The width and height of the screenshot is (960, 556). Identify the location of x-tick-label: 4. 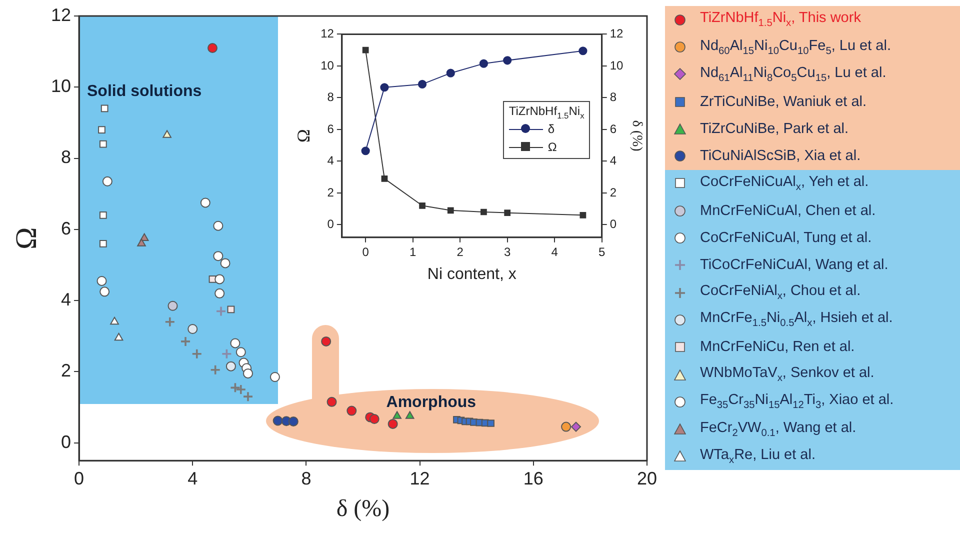
(554, 251).